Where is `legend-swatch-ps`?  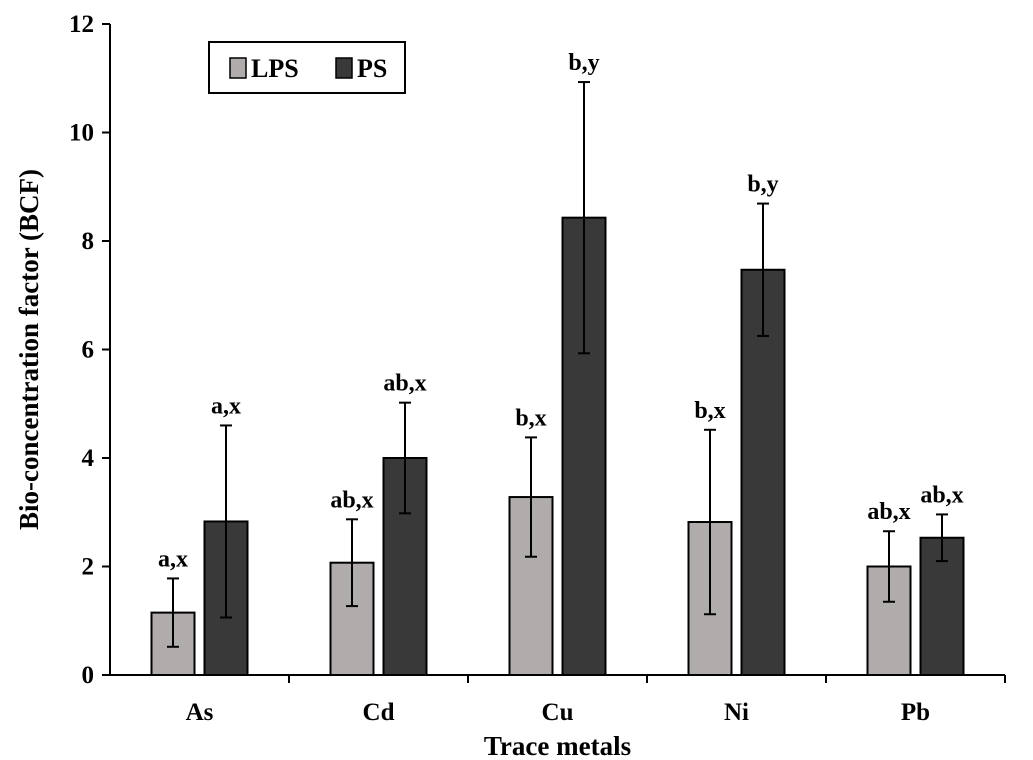 legend-swatch-ps is located at coordinates (344, 68).